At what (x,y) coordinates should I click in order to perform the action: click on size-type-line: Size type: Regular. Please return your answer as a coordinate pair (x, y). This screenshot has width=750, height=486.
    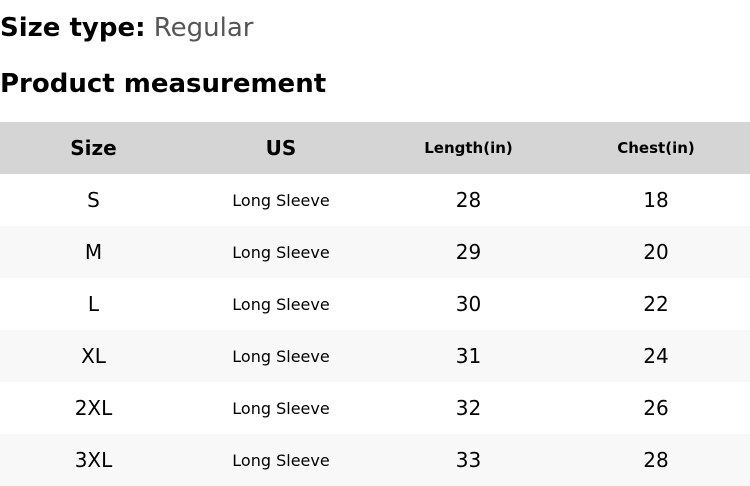
    Looking at the image, I should click on (126, 28).